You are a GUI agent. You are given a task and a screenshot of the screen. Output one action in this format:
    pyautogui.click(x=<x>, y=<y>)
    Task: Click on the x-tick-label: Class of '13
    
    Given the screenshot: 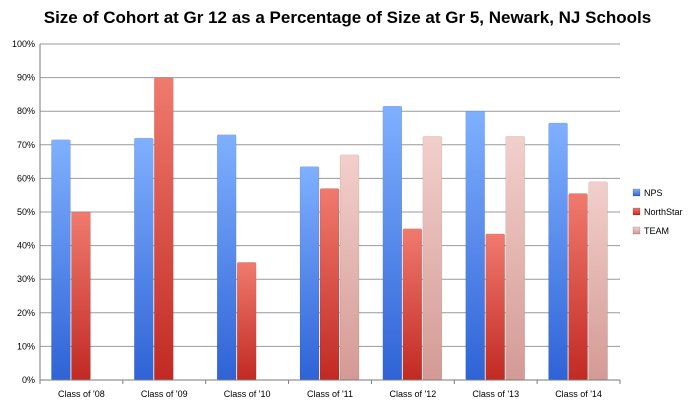 What is the action you would take?
    pyautogui.click(x=495, y=394)
    